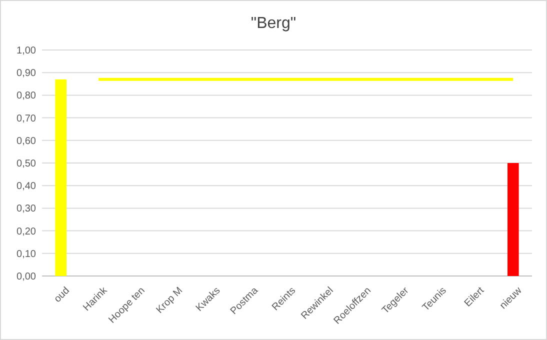 The width and height of the screenshot is (547, 340). Describe the element at coordinates (26, 141) in the screenshot. I see `y-tick-label: 0,60` at that location.